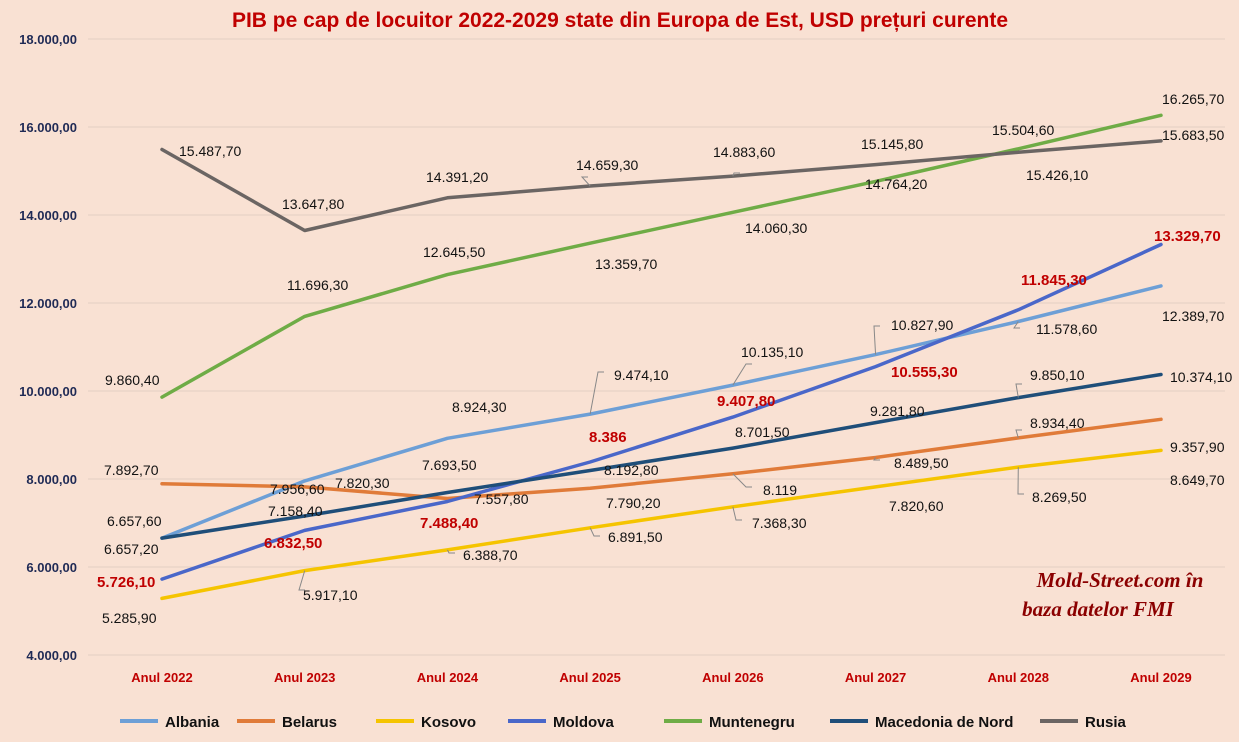  What do you see at coordinates (295, 511) in the screenshot?
I see `data-label: 7.158,40` at bounding box center [295, 511].